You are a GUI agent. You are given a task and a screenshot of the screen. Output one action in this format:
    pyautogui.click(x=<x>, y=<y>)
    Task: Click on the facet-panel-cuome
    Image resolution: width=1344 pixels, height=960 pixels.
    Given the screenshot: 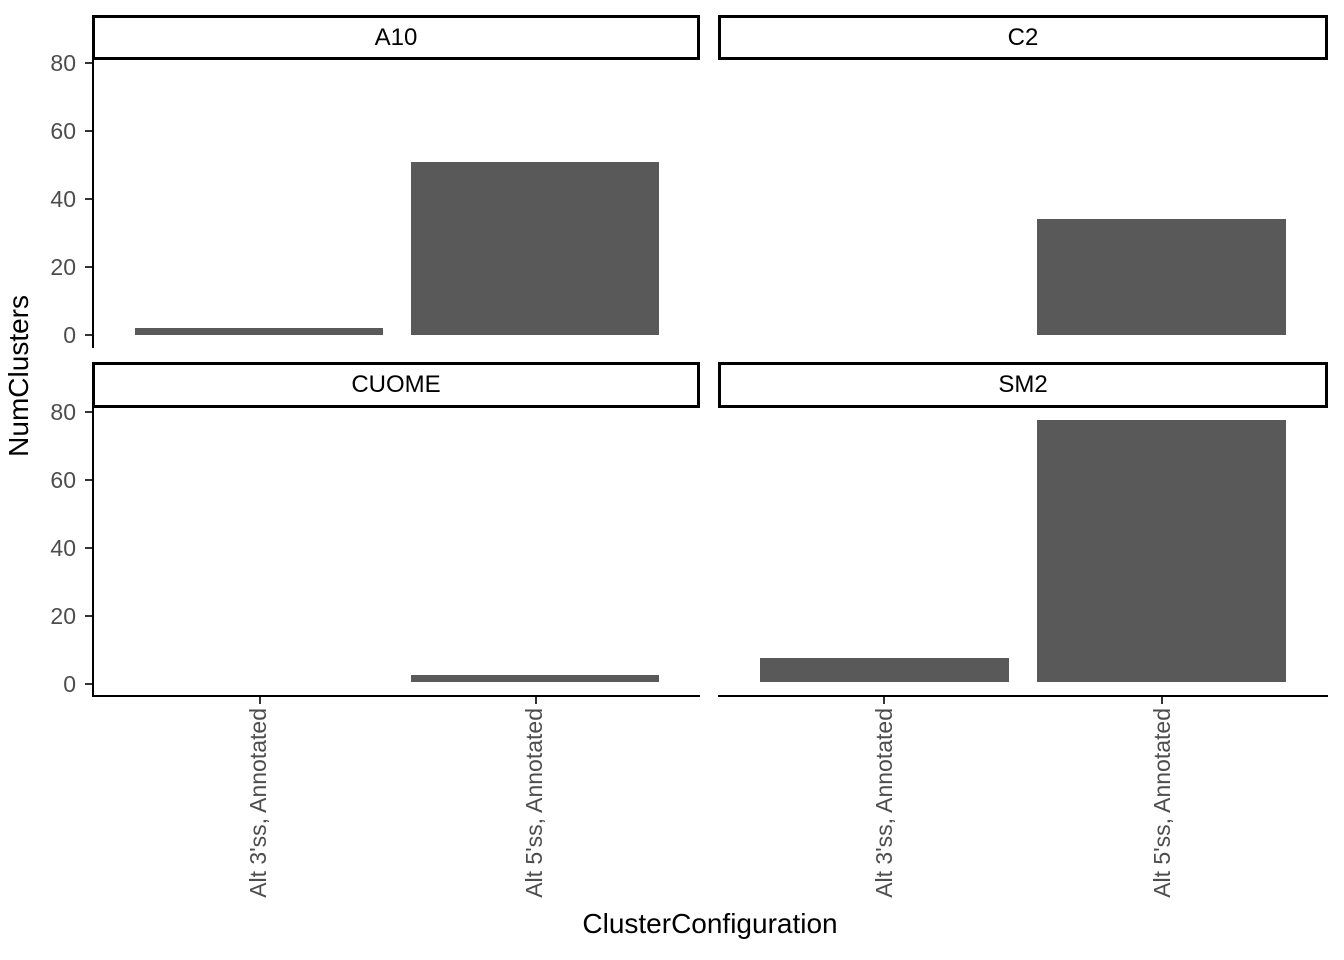 What is the action you would take?
    pyautogui.click(x=392, y=556)
    